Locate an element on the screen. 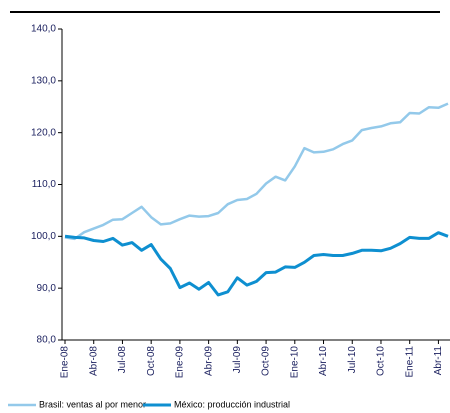 The image size is (450, 413). x-tick-label: Oct-10 is located at coordinates (381, 361).